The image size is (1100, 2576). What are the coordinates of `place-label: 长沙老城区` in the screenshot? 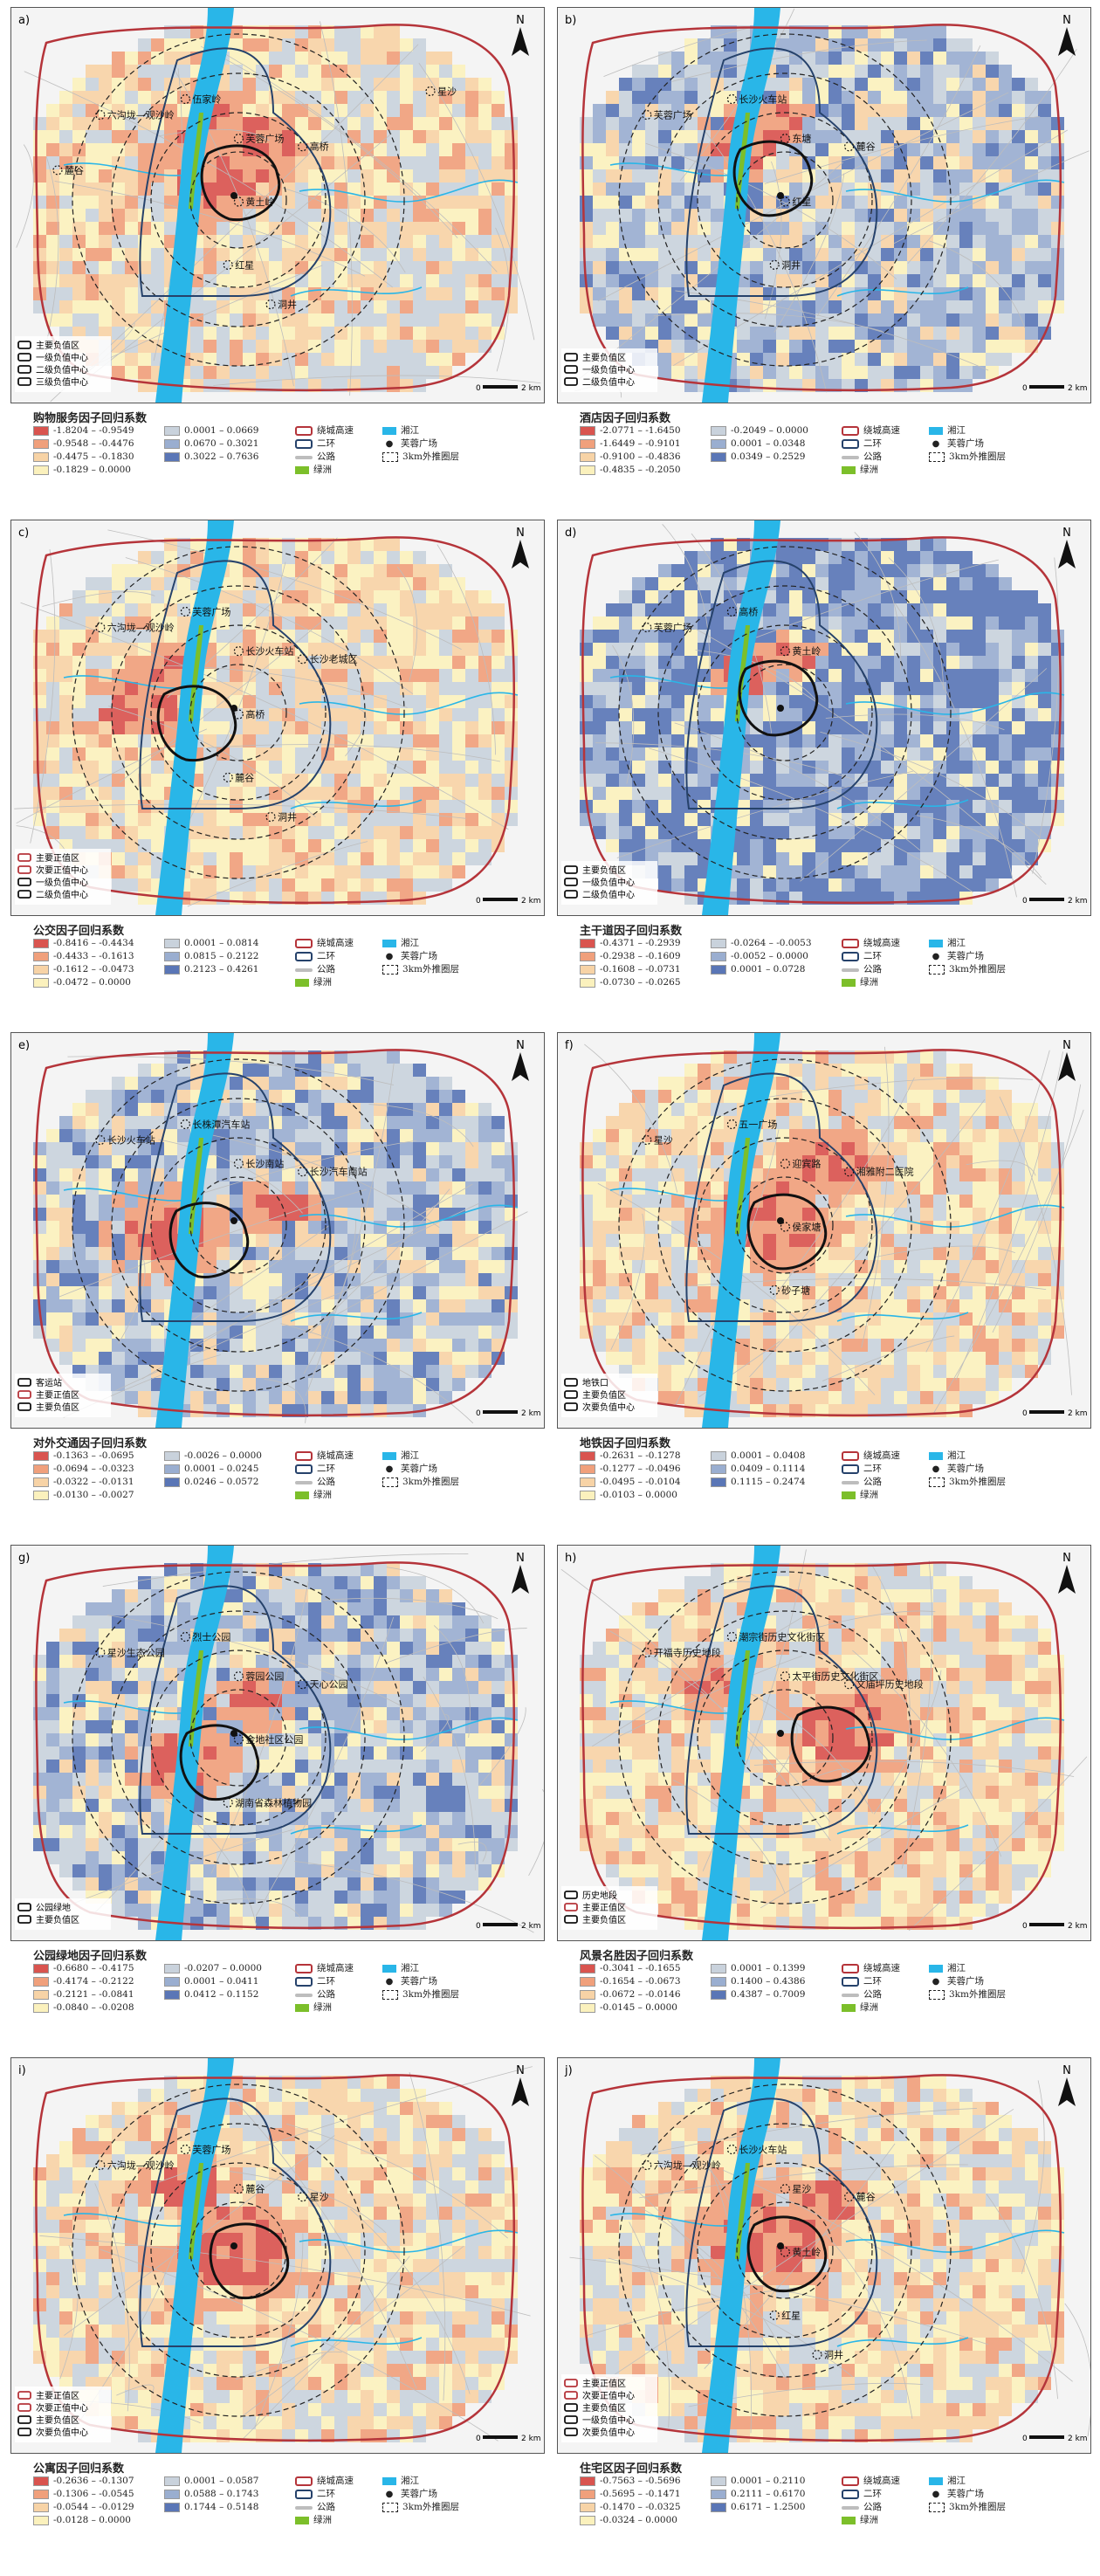 It's located at (334, 659).